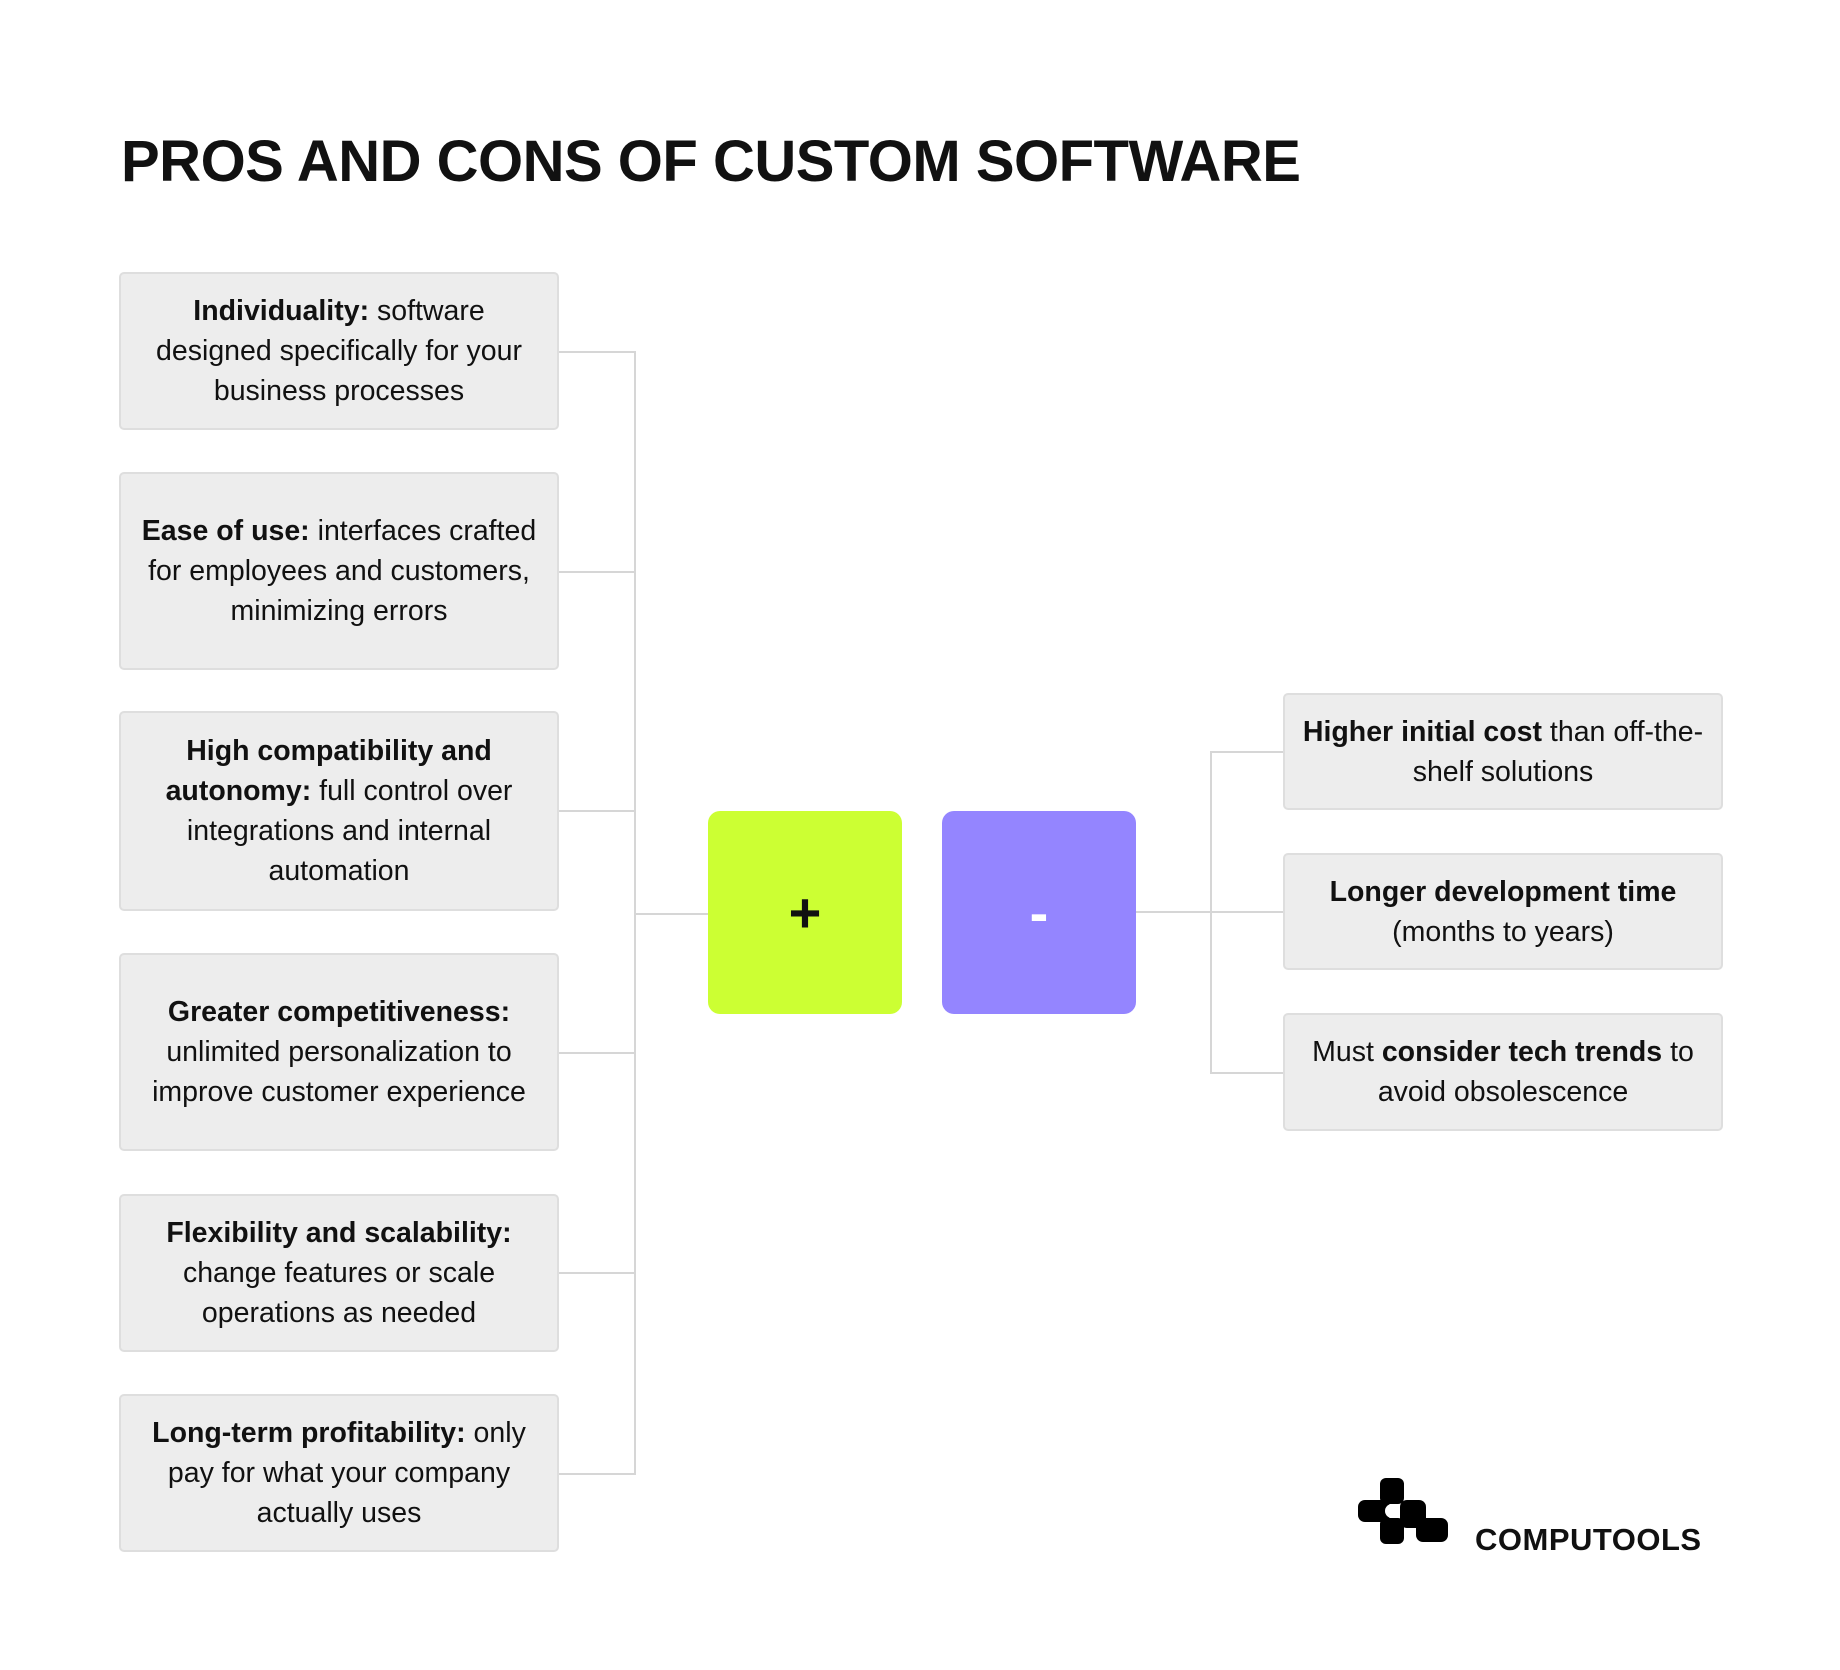 This screenshot has width=1840, height=1670. Describe the element at coordinates (1403, 1511) in the screenshot. I see `computools-logo-icon` at that location.